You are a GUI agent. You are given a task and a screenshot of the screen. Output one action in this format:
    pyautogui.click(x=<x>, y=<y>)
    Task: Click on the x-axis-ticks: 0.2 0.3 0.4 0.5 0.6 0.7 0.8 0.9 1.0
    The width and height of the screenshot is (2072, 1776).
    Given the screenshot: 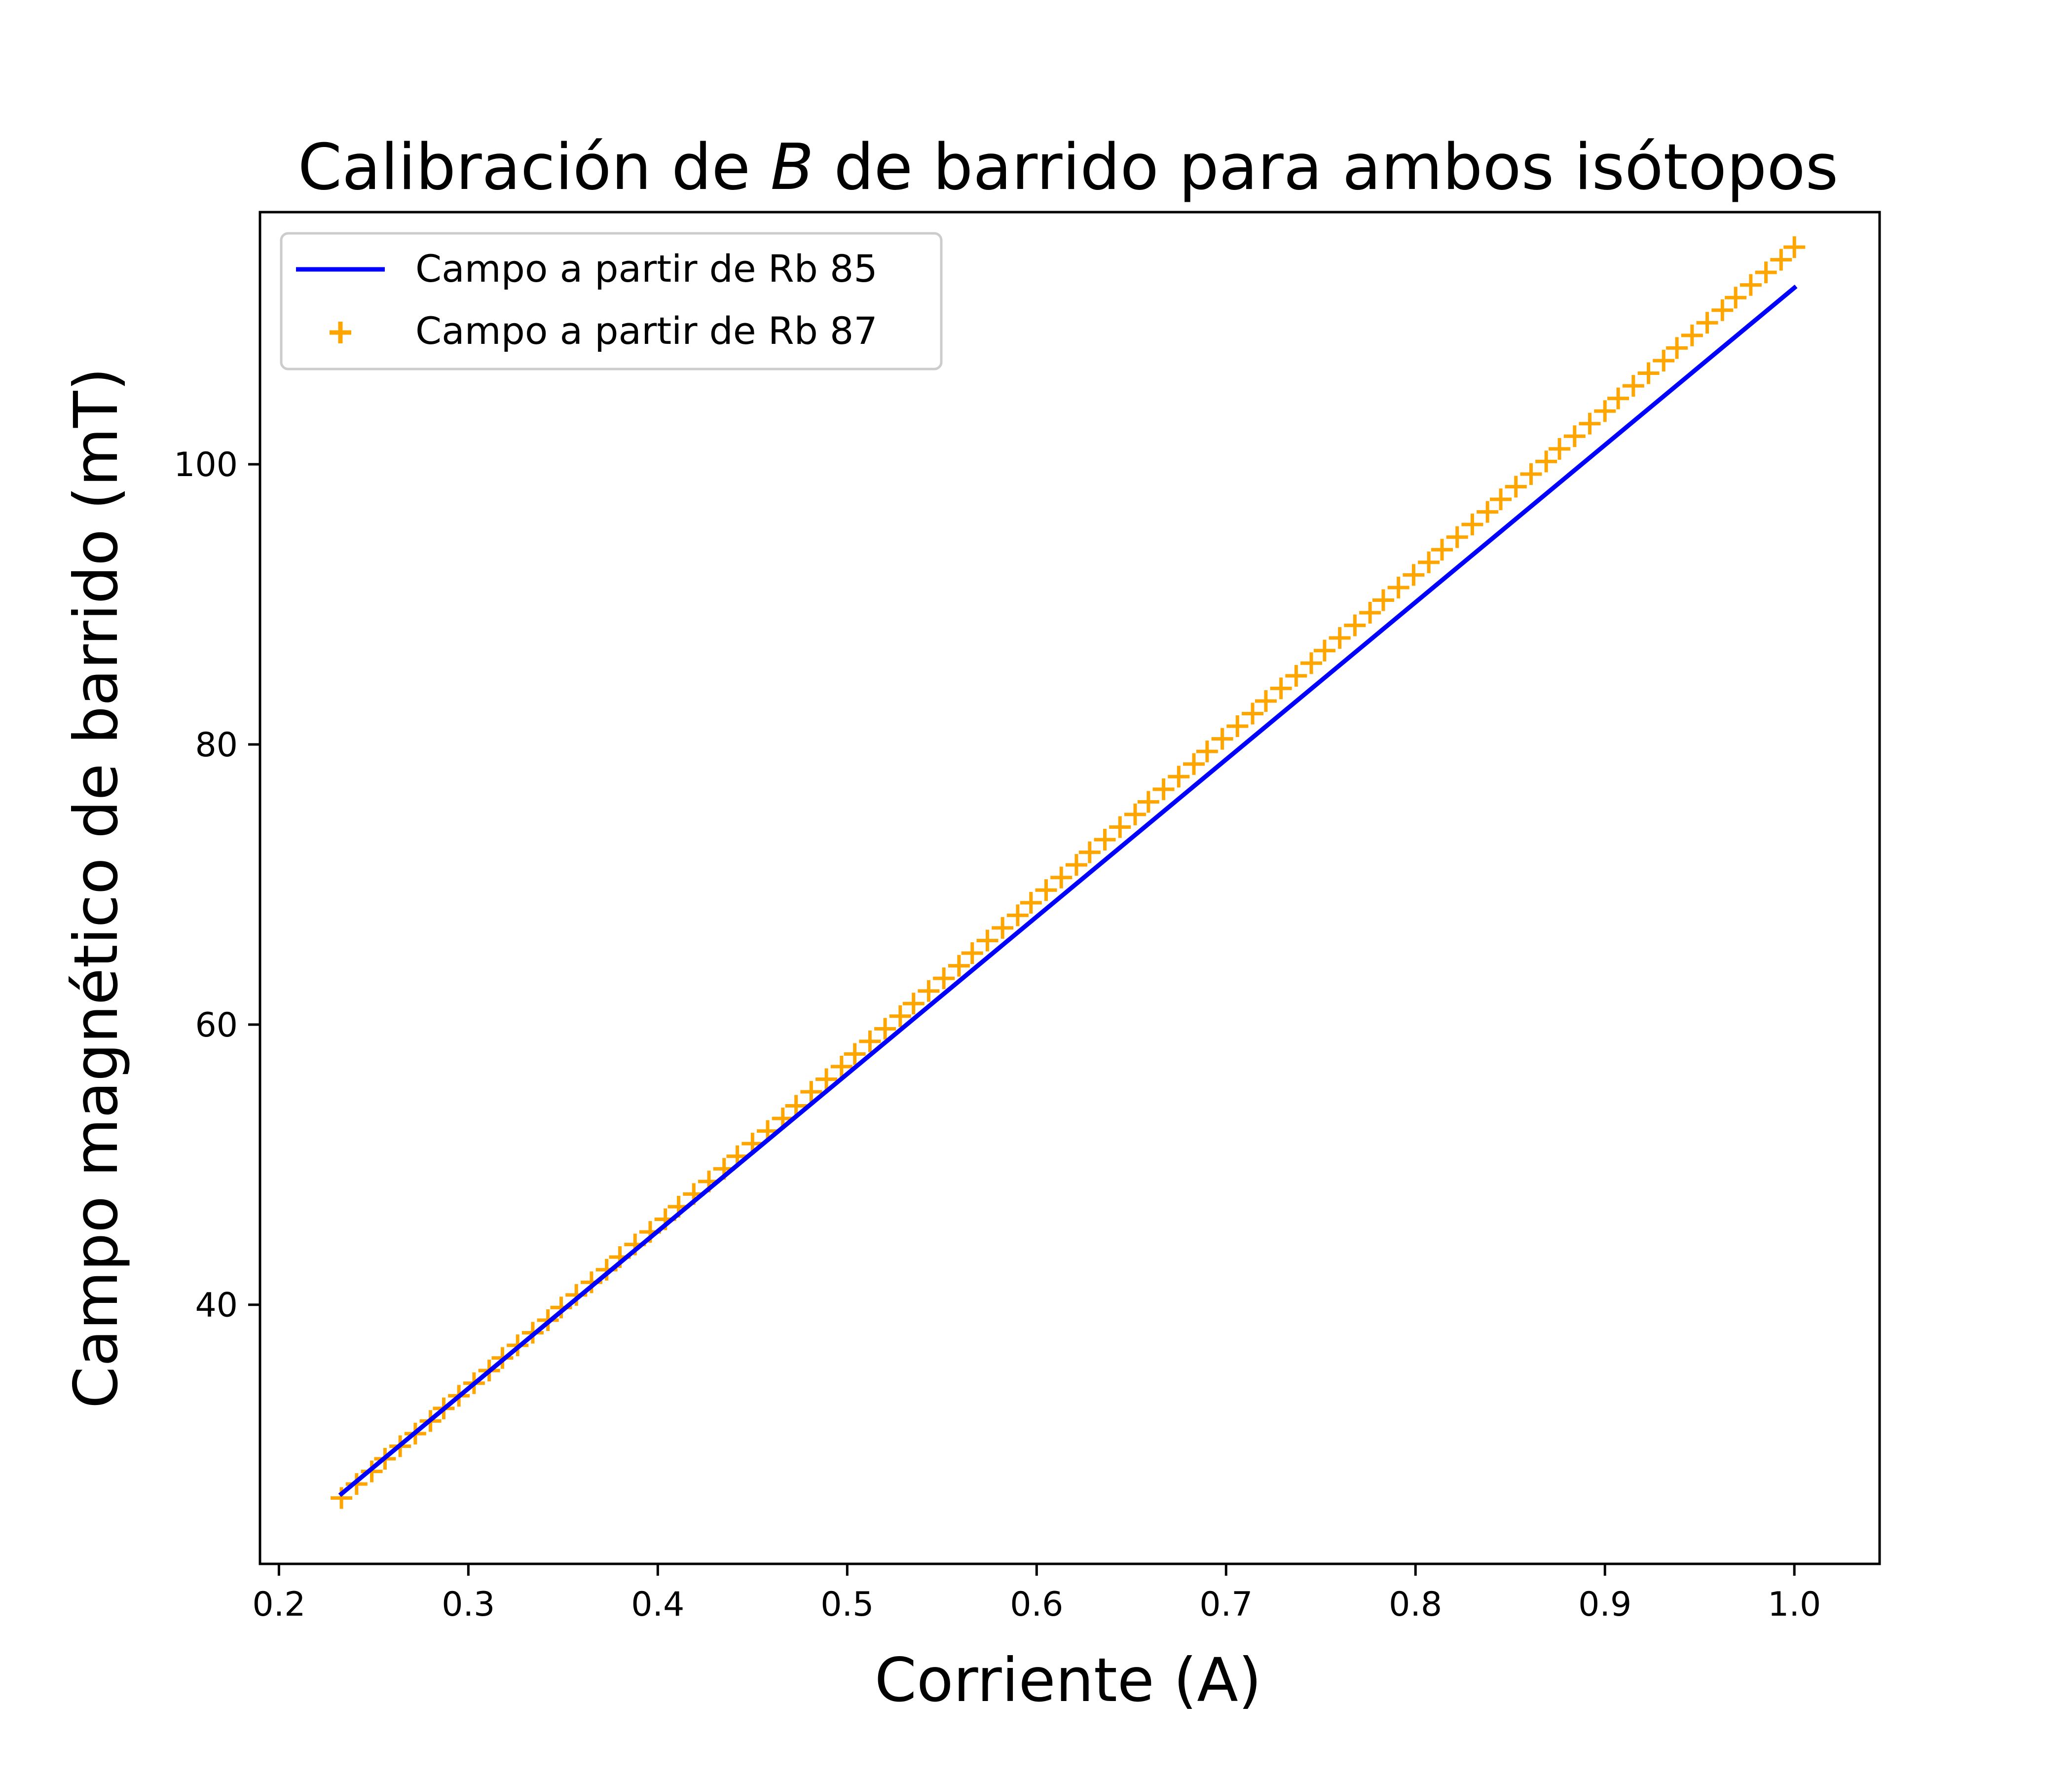 What is the action you would take?
    pyautogui.click(x=1037, y=1594)
    